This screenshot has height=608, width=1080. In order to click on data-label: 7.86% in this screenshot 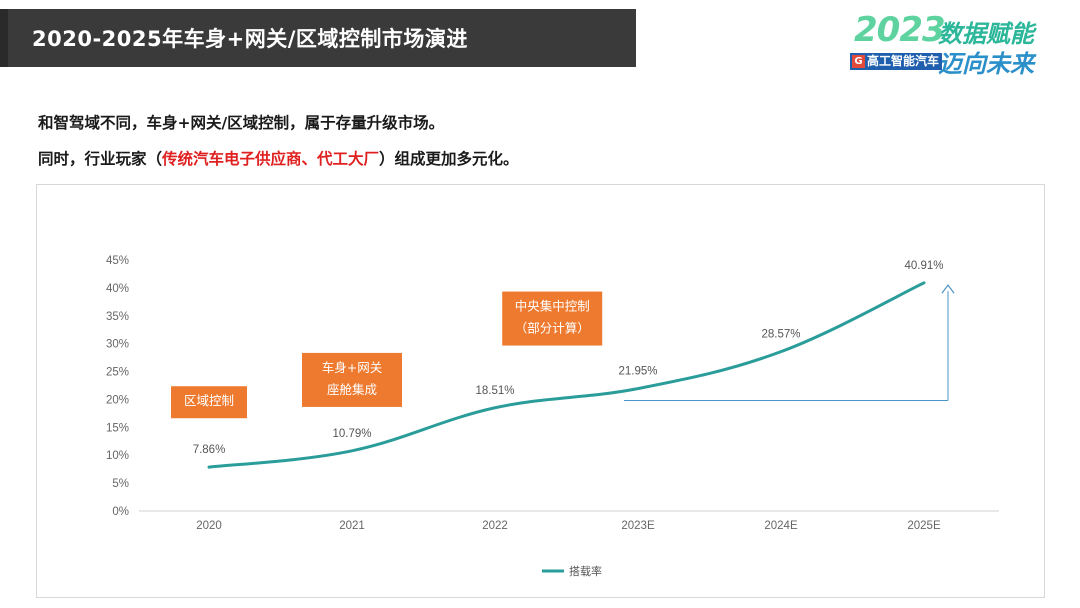, I will do `click(209, 450)`.